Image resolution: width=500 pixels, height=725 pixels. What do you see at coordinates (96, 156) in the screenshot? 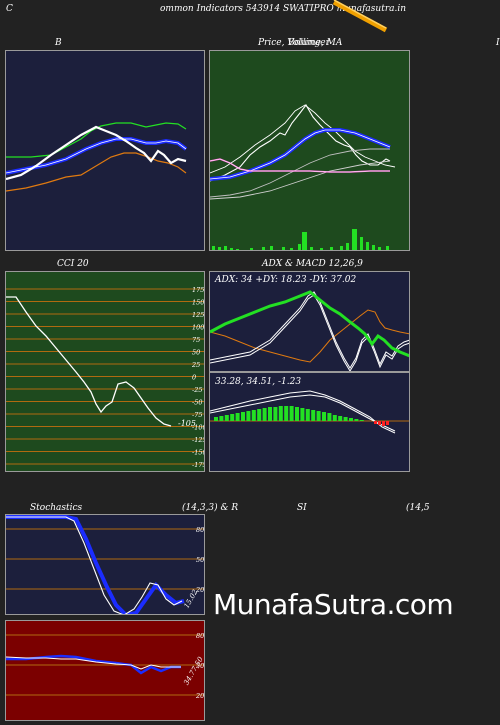
I see `bollinger-middle-band-highlight` at bounding box center [96, 156].